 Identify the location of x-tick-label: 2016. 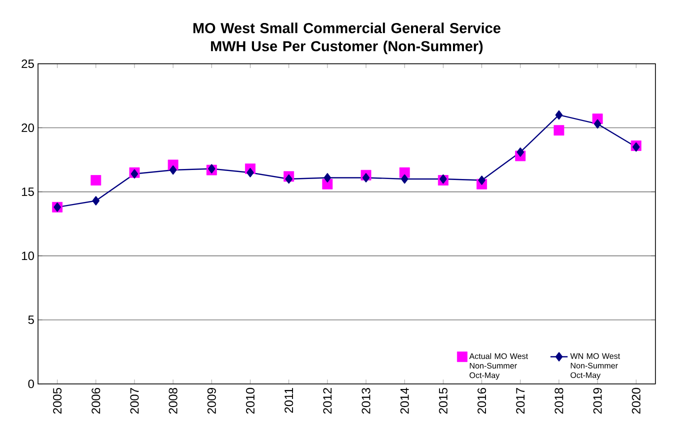
(482, 401).